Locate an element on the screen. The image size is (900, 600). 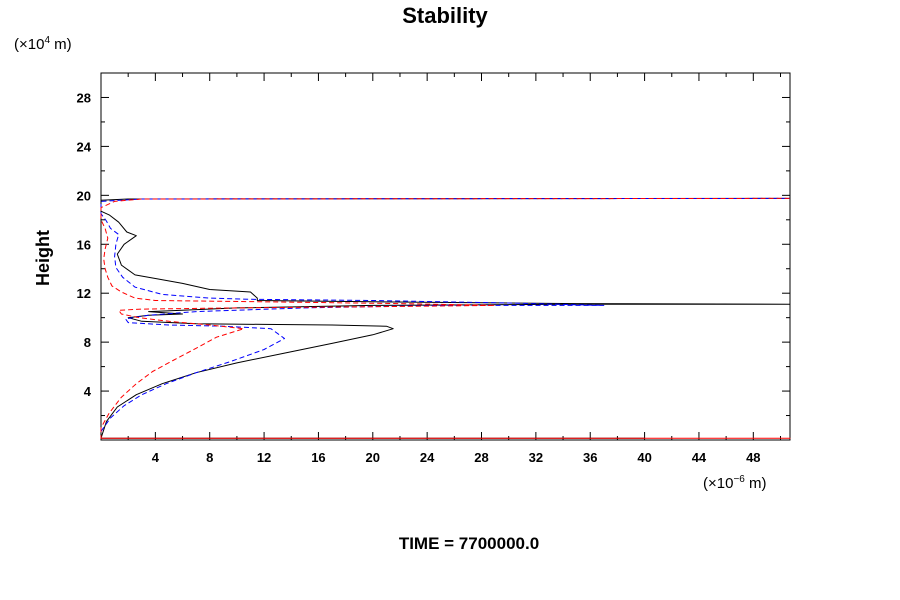
y-tick-label: 4 is located at coordinates (88, 391).